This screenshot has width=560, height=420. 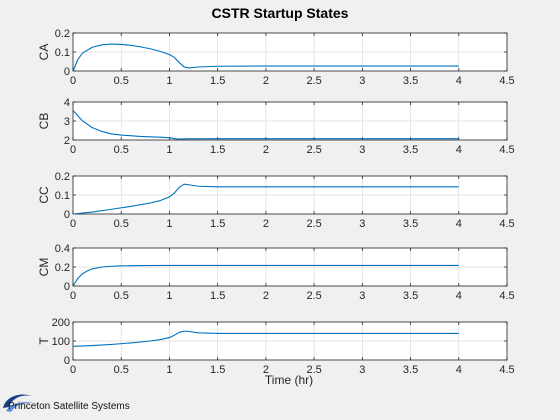 What do you see at coordinates (18, 403) in the screenshot?
I see `satellite-swoosh-icon` at bounding box center [18, 403].